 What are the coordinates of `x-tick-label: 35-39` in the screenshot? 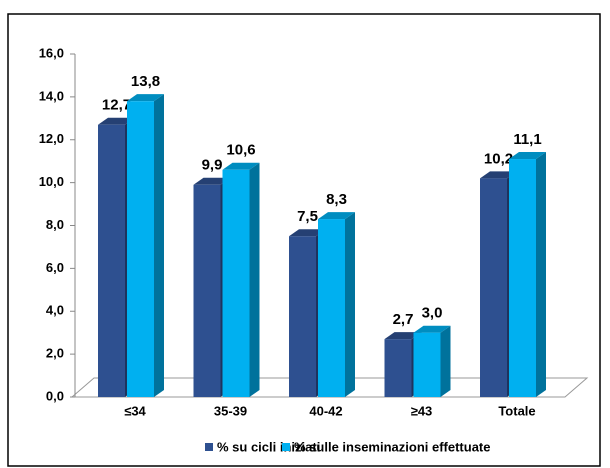 It's located at (230, 410).